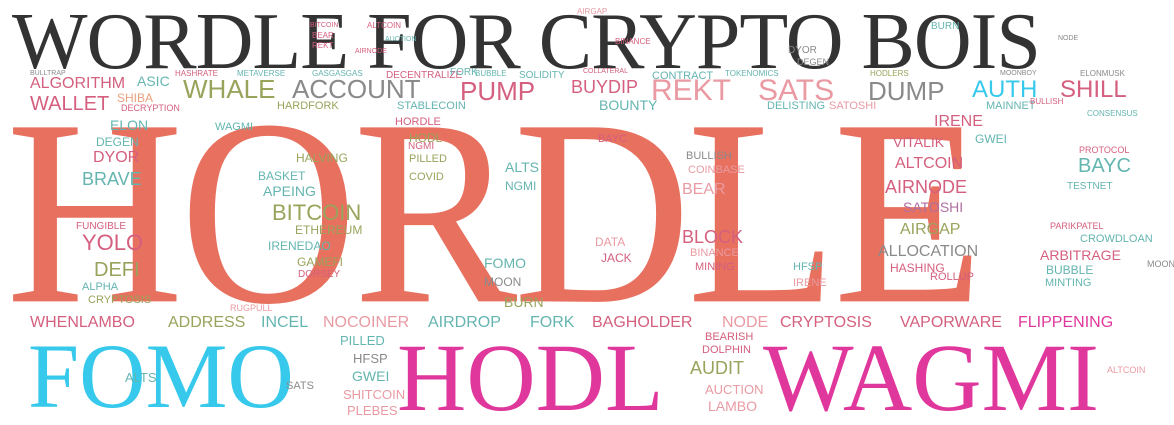 This screenshot has width=1174, height=425. What do you see at coordinates (714, 253) in the screenshot?
I see `word-binance: BINANCE` at bounding box center [714, 253].